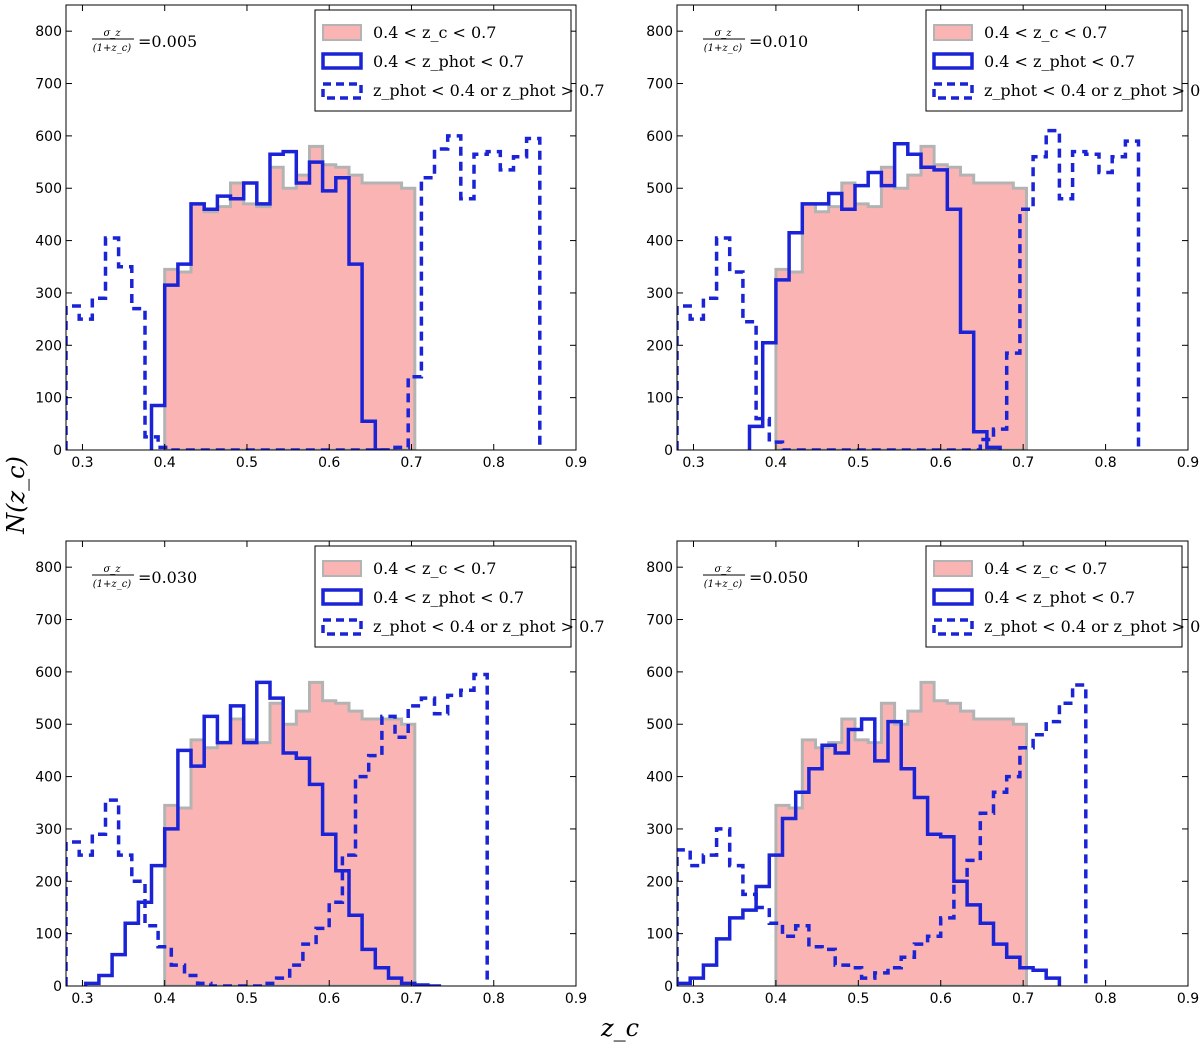  Describe the element at coordinates (723, 569) in the screenshot. I see `fraction-numerator: σ_z` at that location.